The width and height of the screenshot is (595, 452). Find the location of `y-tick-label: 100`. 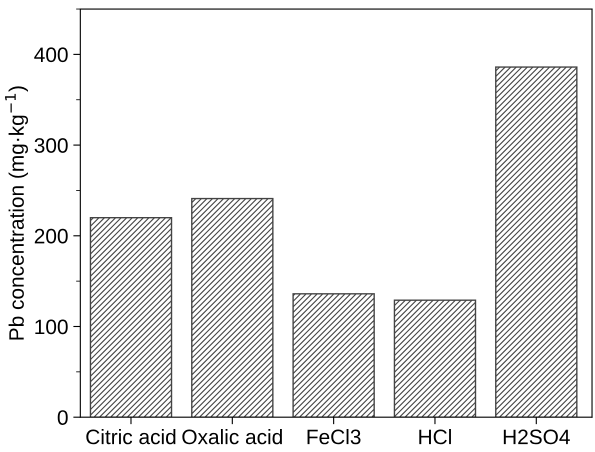

y-tick-label: 100 is located at coordinates (51, 326).